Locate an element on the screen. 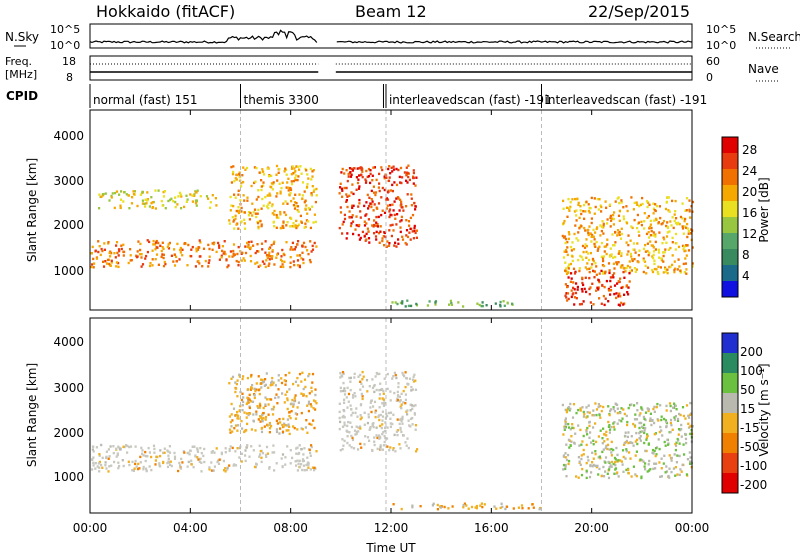 Image resolution: width=800 pixels, height=554 pixels. power-ytick-3000: 3000 is located at coordinates (68, 181).